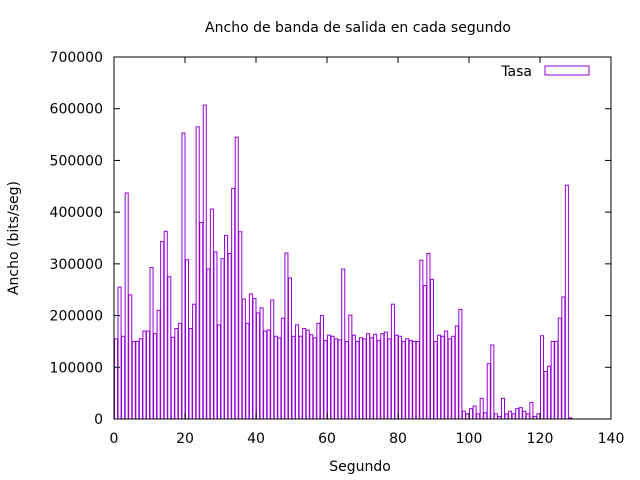 The image size is (640, 480). I want to click on x-tick-label: 60, so click(327, 439).